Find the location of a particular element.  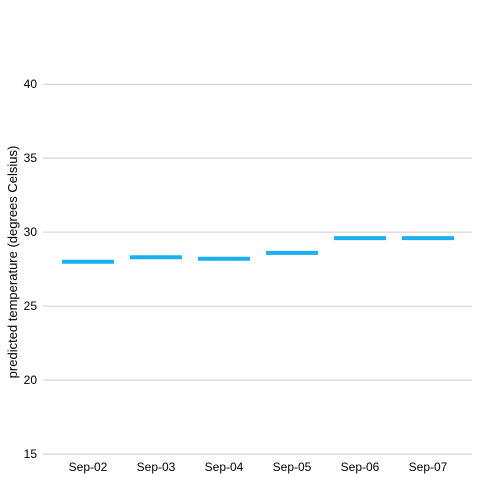

y-tick-label: 30 is located at coordinates (31, 232).